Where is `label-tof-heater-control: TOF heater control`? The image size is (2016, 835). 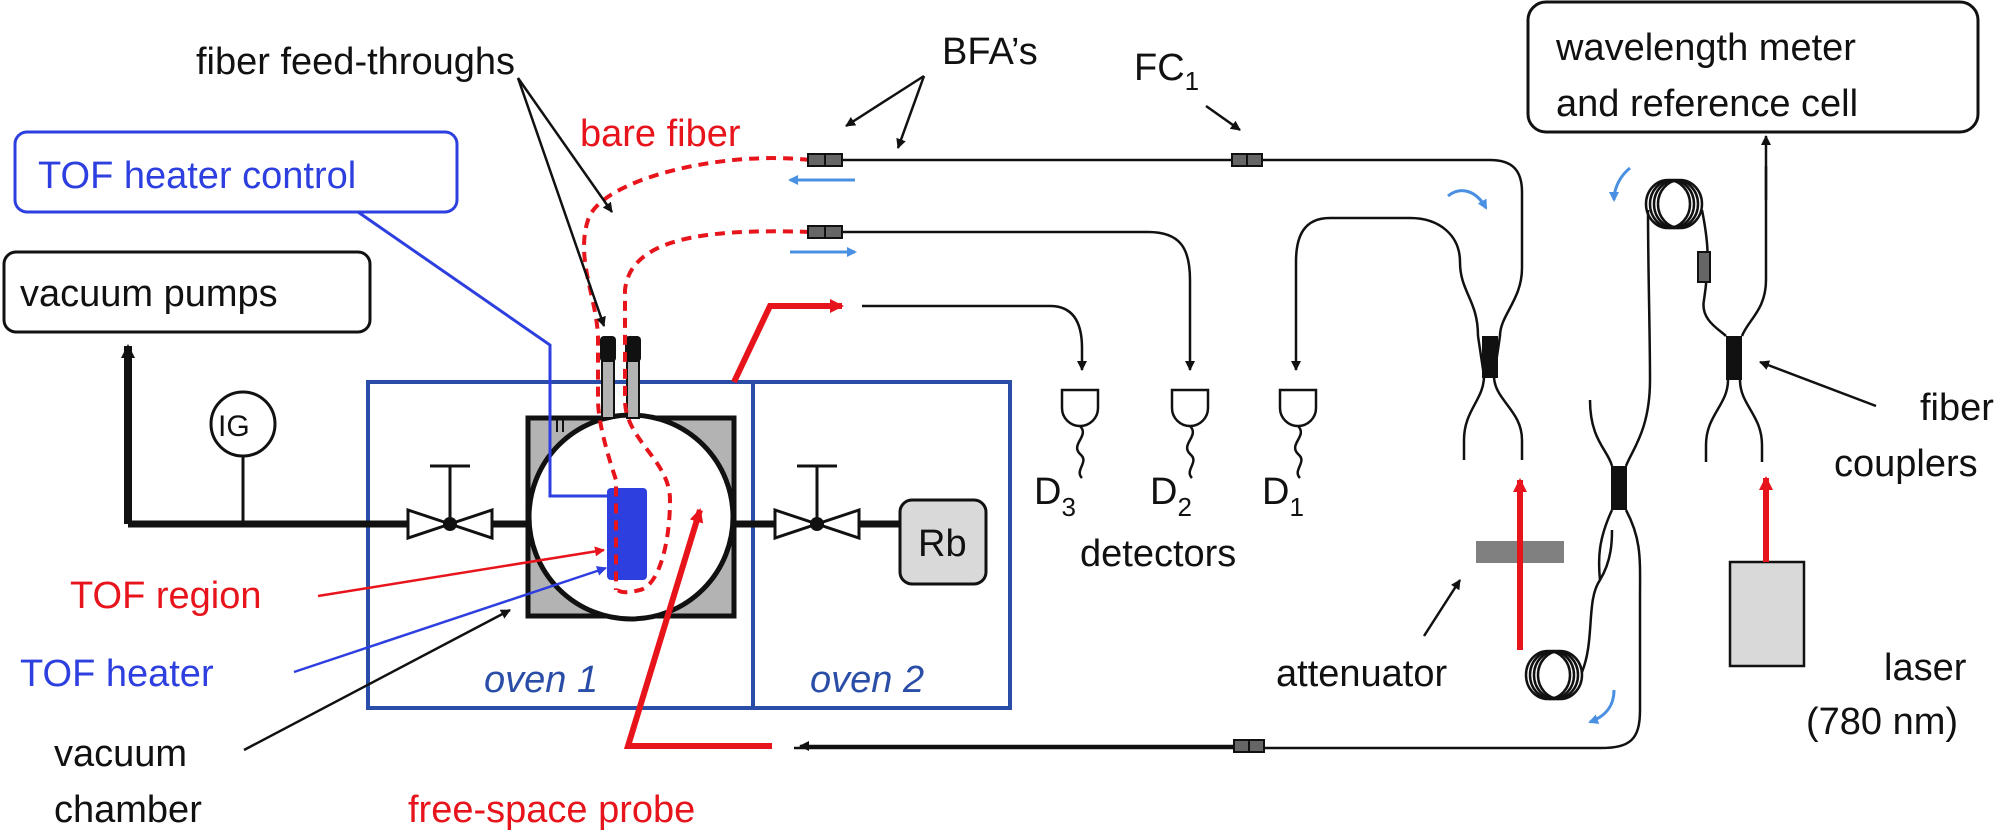
label-tof-heater-control: TOF heater control is located at coordinates (197, 176).